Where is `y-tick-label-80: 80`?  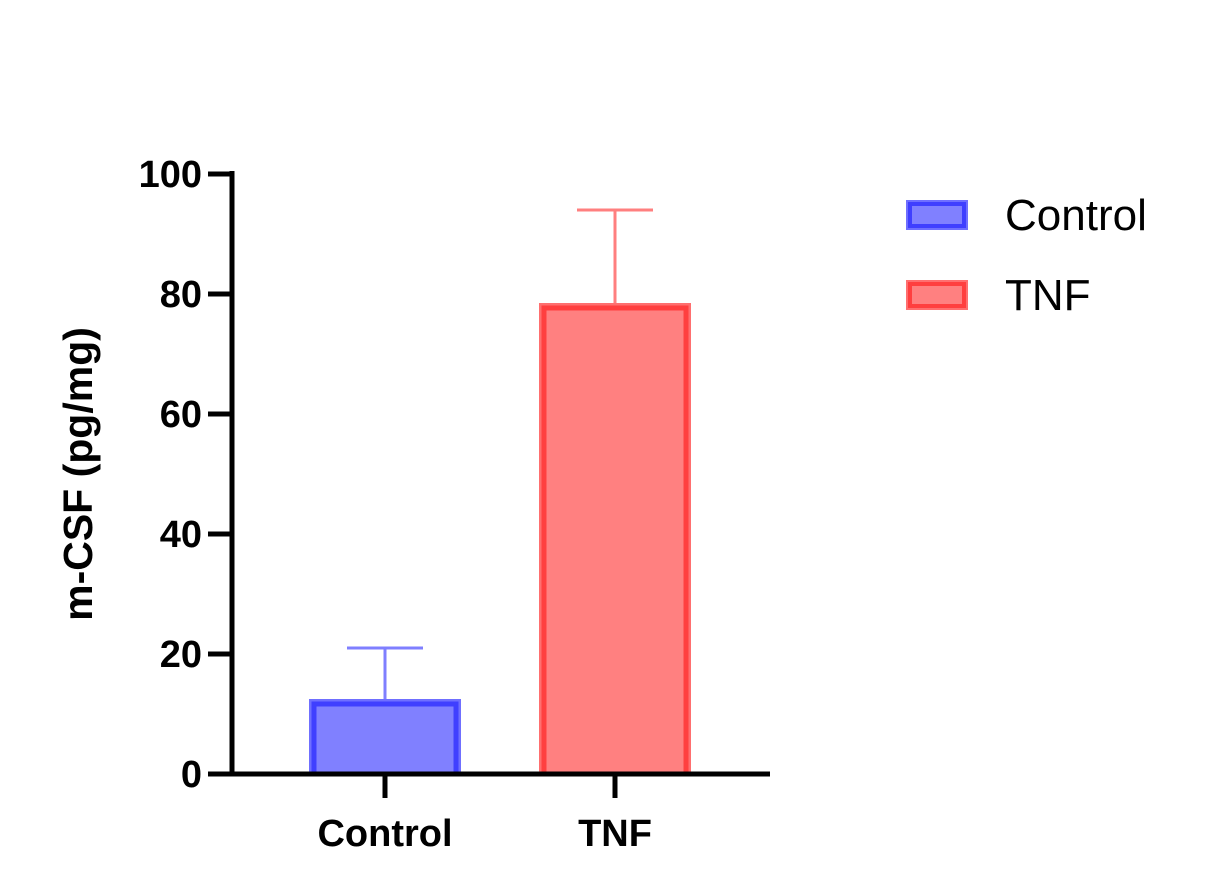
y-tick-label-80: 80 is located at coordinates (181, 295).